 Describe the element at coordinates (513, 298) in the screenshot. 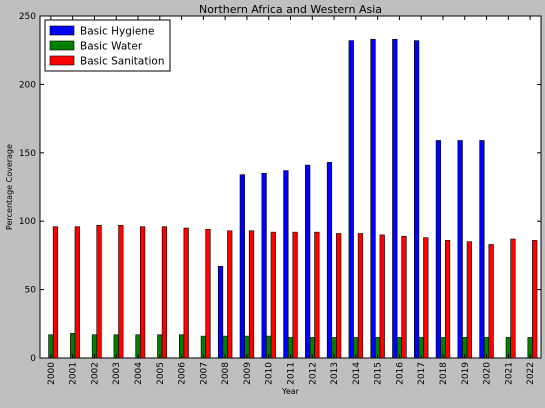

I see `bar-basic-sanitation-2021` at that location.